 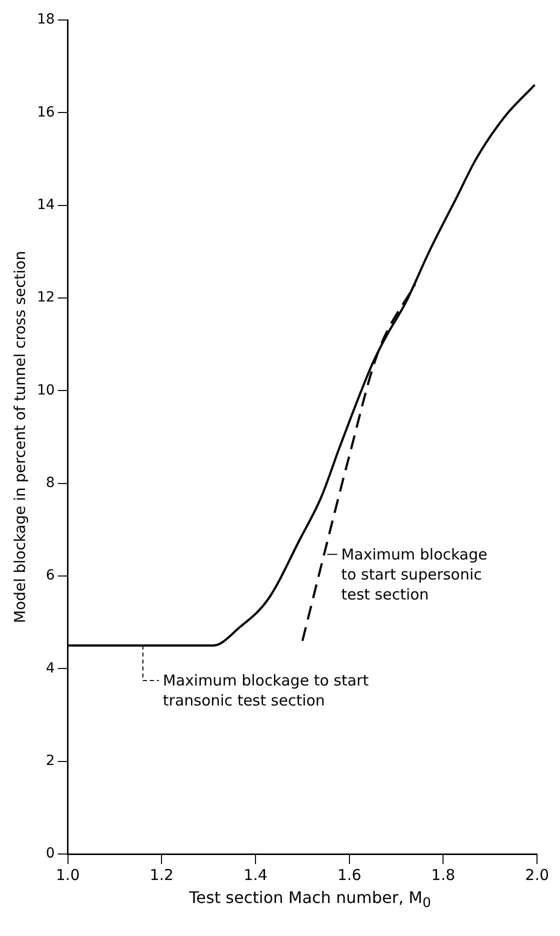 I want to click on y-tick-label: 16, so click(x=45, y=112).